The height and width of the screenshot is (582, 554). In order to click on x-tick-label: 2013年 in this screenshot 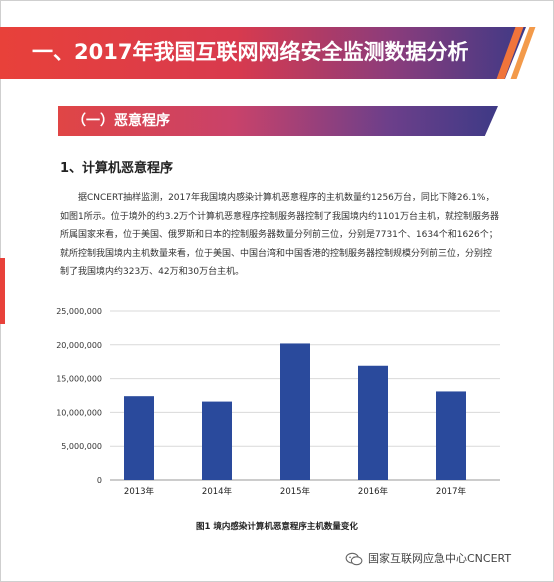, I will do `click(139, 491)`.